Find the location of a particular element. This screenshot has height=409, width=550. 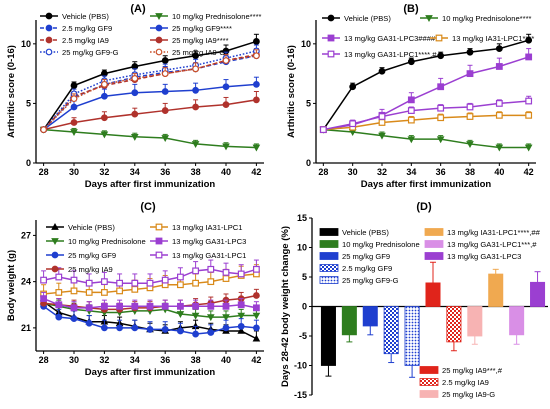

panel-b-legend-item: Vehicle (PBS) is located at coordinates (356, 18).